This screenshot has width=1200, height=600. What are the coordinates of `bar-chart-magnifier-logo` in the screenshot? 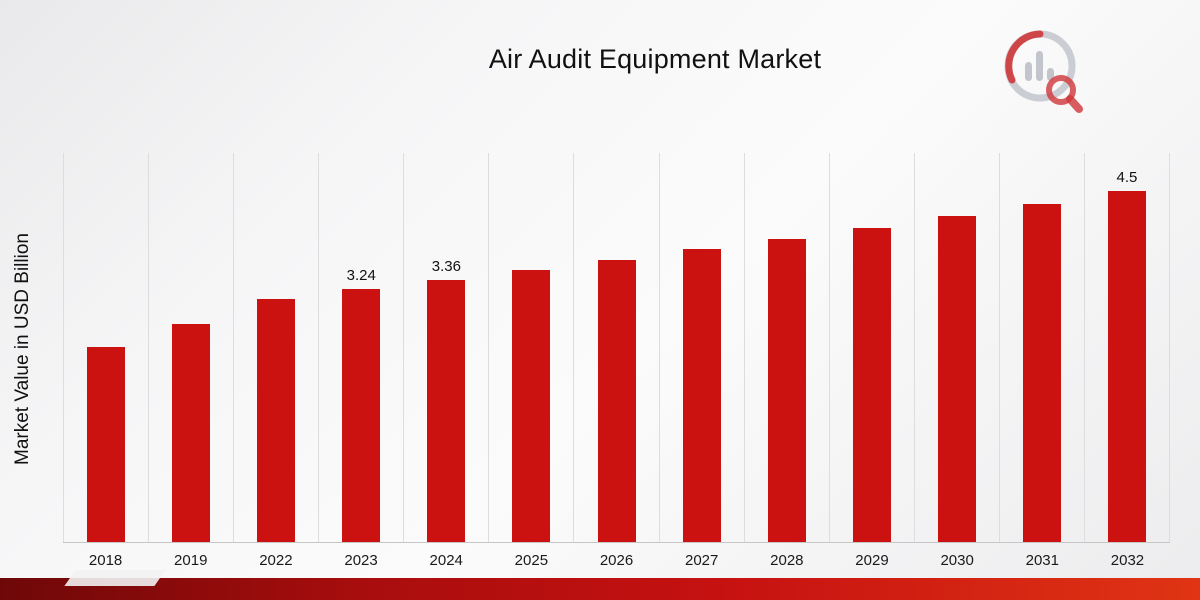 It's located at (1044, 72).